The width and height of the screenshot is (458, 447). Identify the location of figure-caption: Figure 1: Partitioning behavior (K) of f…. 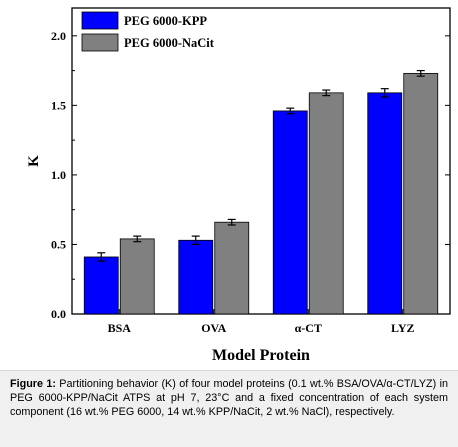
(229, 398).